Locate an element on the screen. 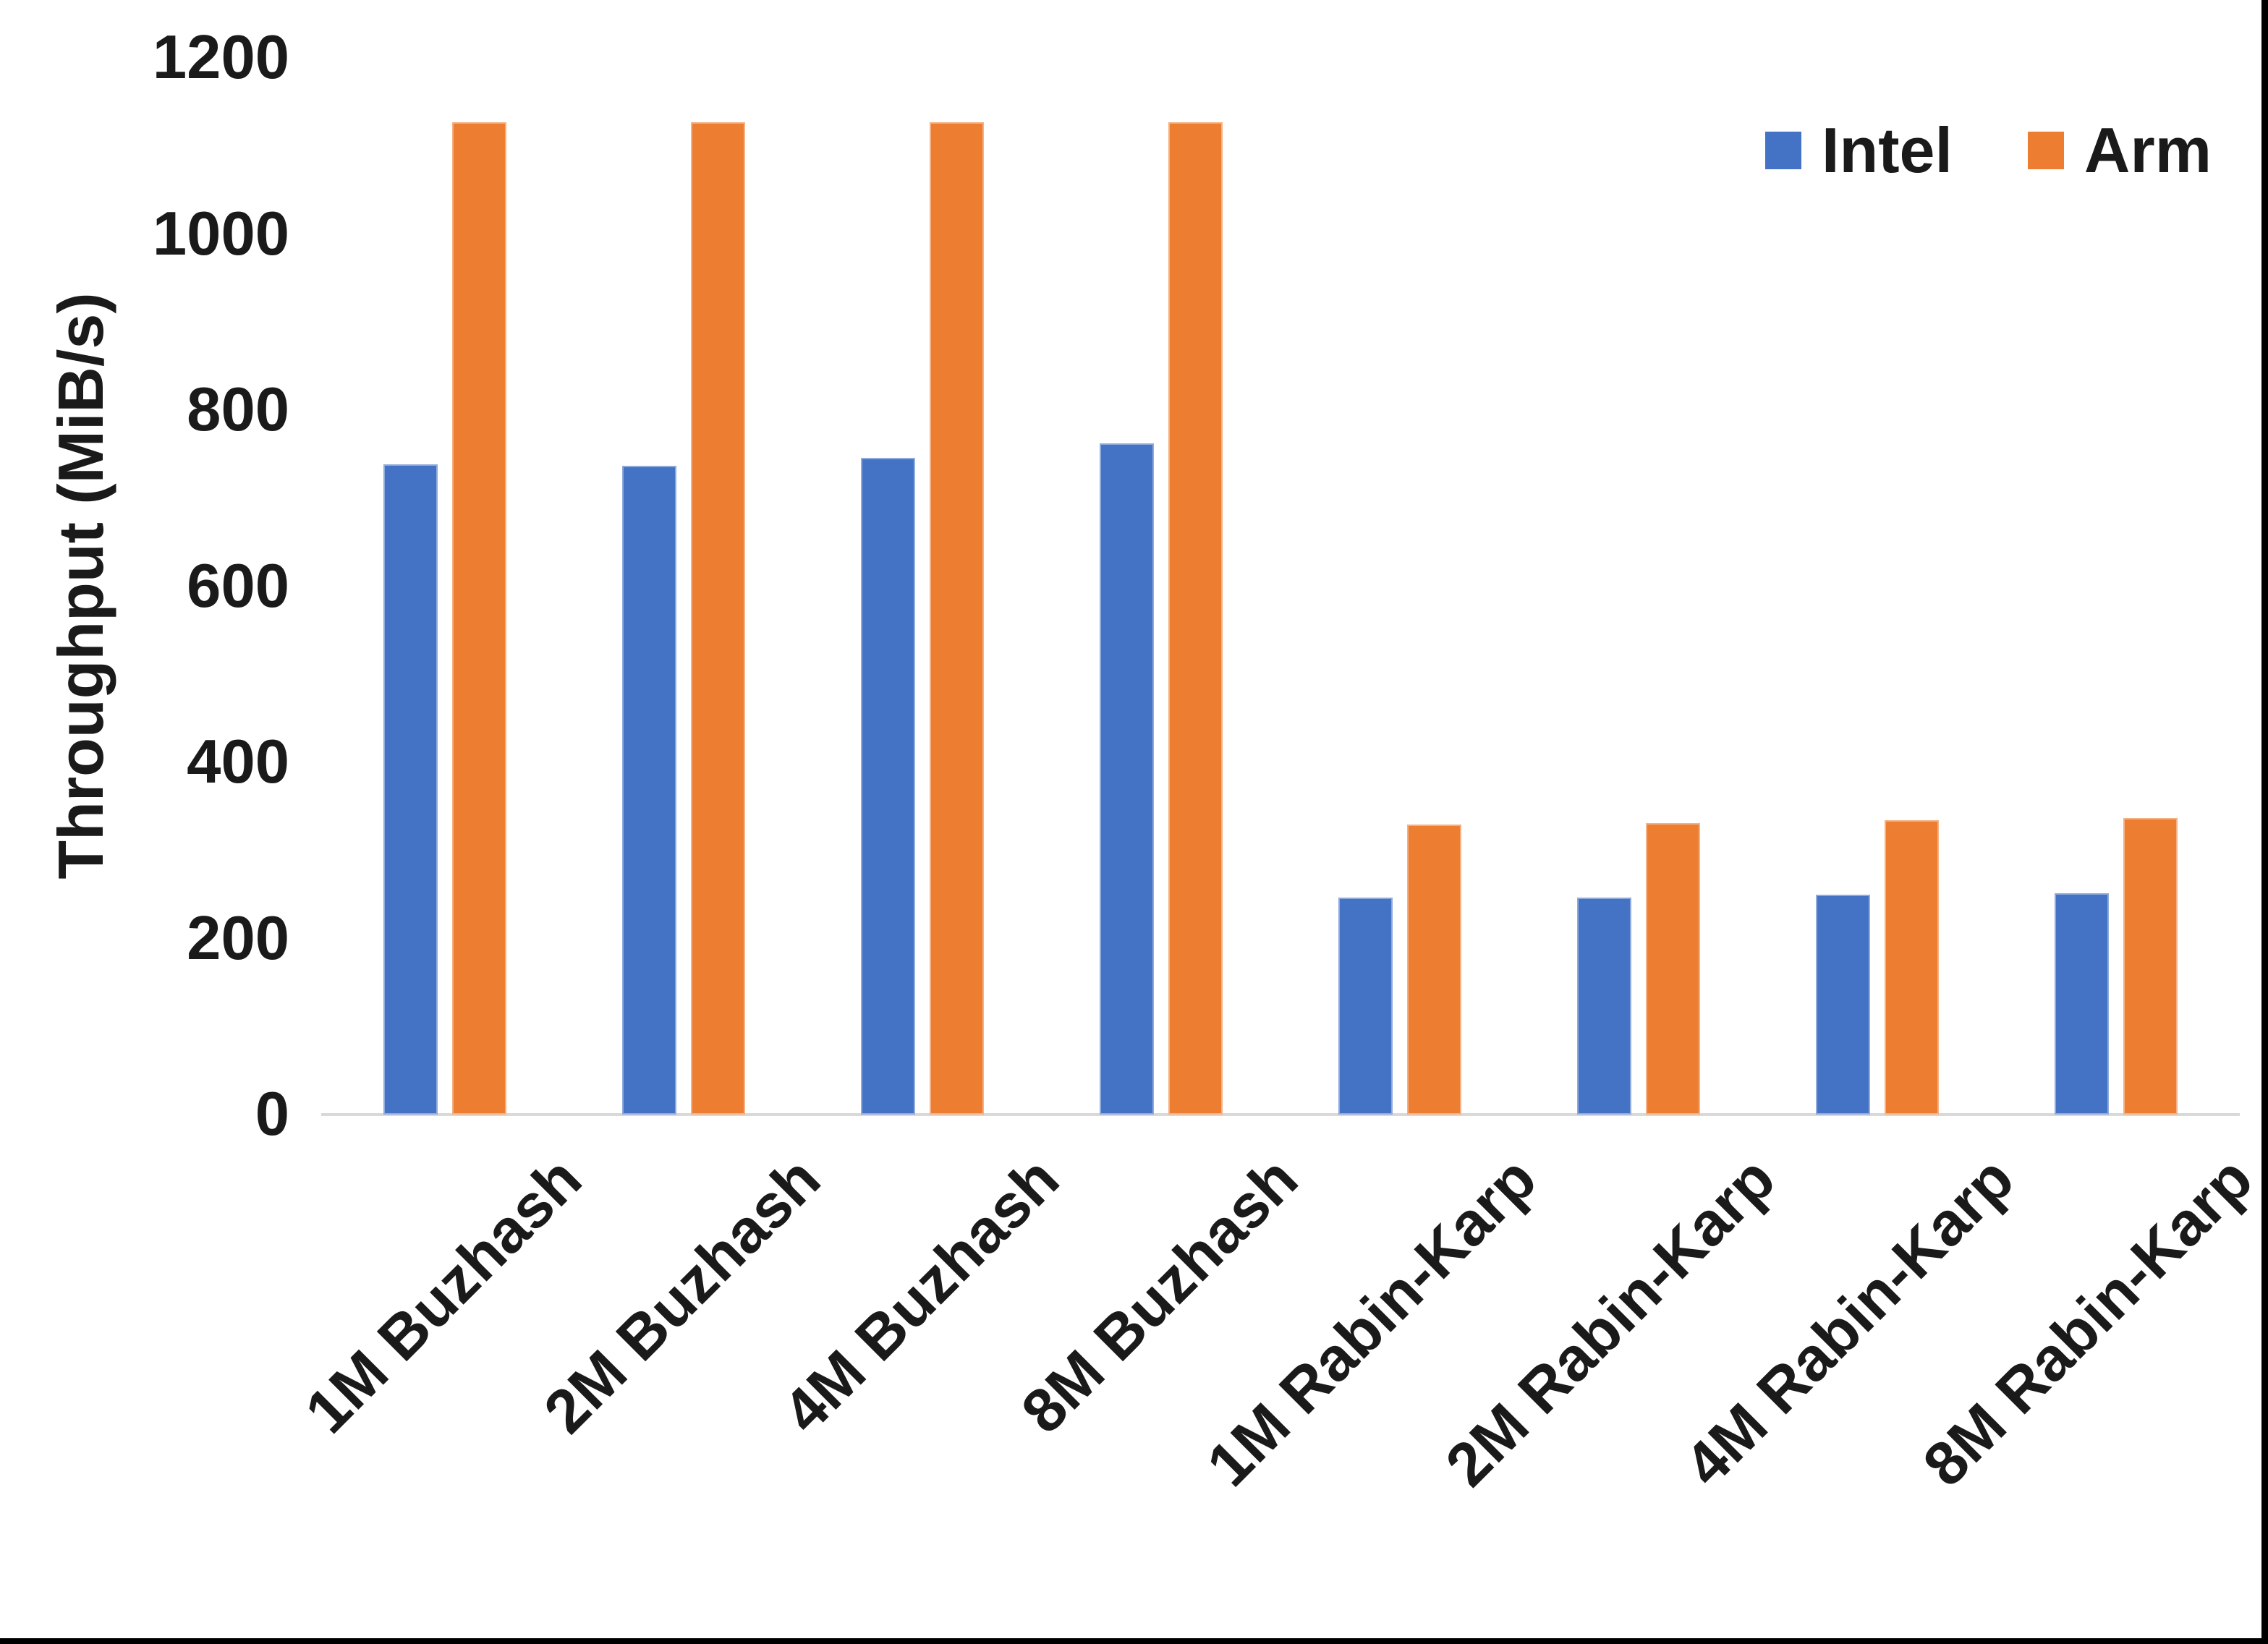 The height and width of the screenshot is (1644, 2268). y-tick-label: 400 is located at coordinates (238, 762).